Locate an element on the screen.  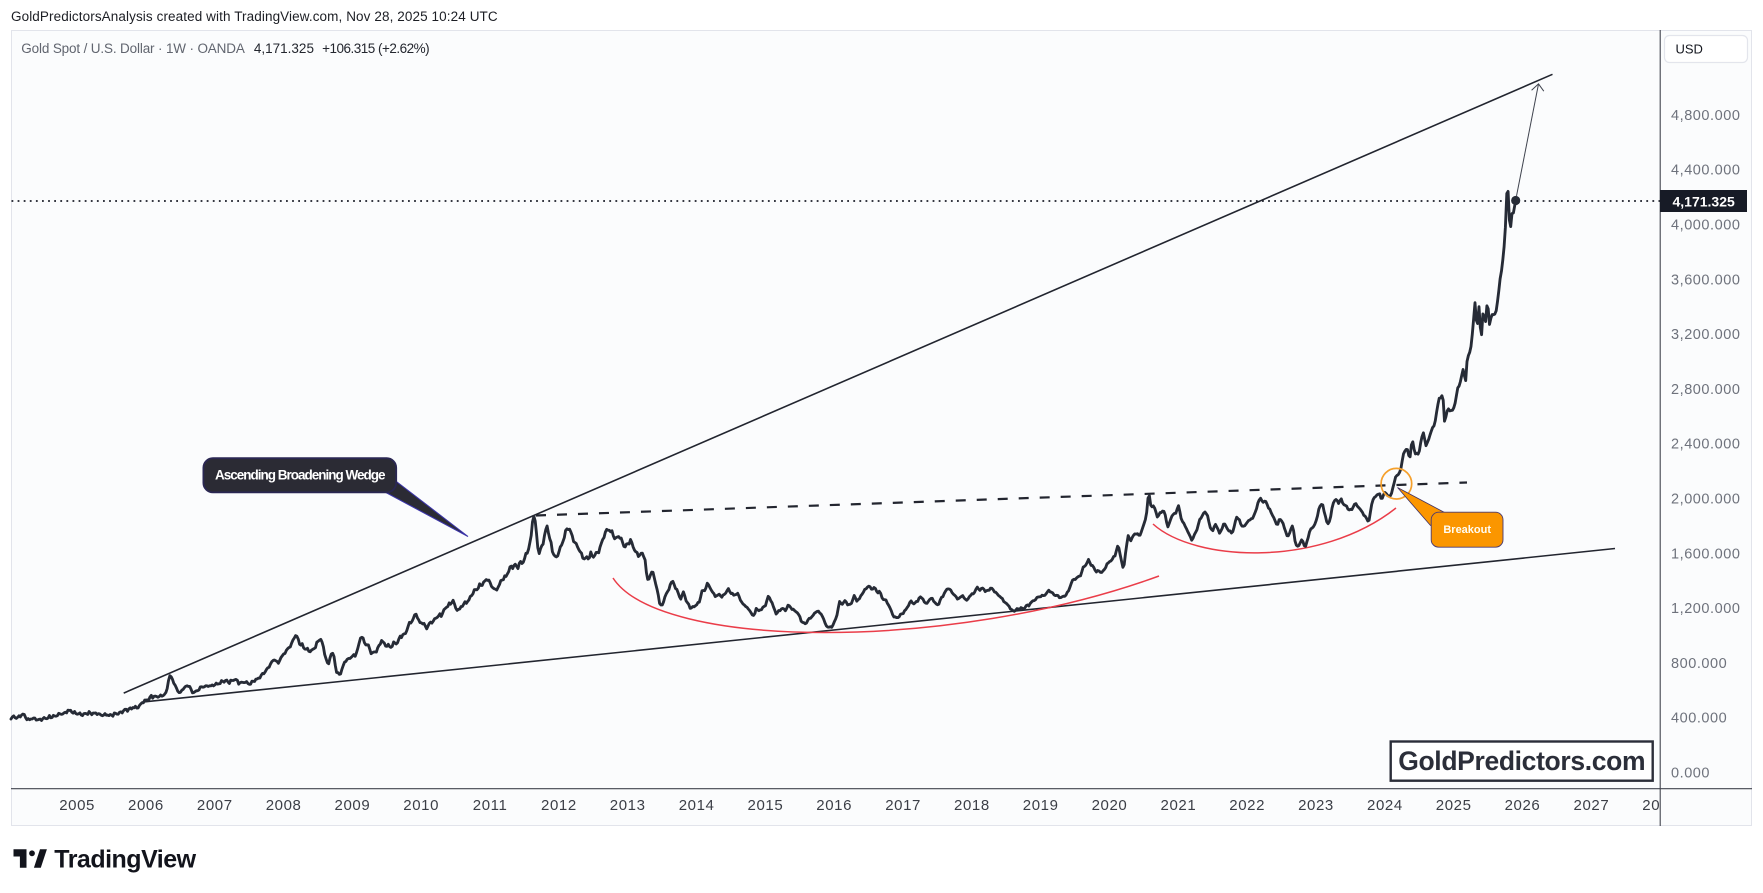
svg-text: 2,400.000 is located at coordinates (1705, 445).